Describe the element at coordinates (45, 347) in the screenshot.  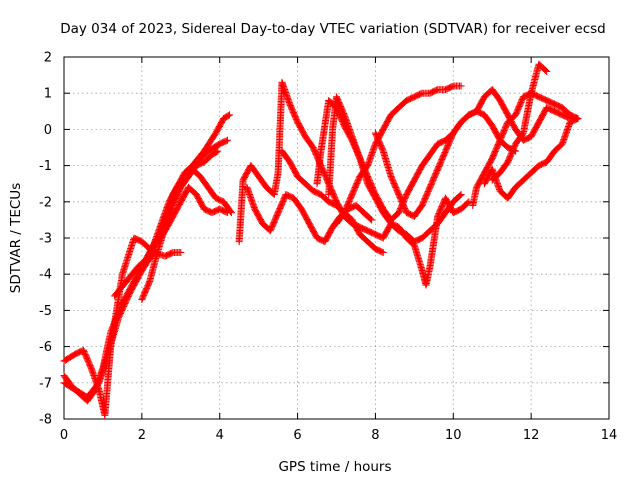
I see `y-tick-label: -6` at that location.